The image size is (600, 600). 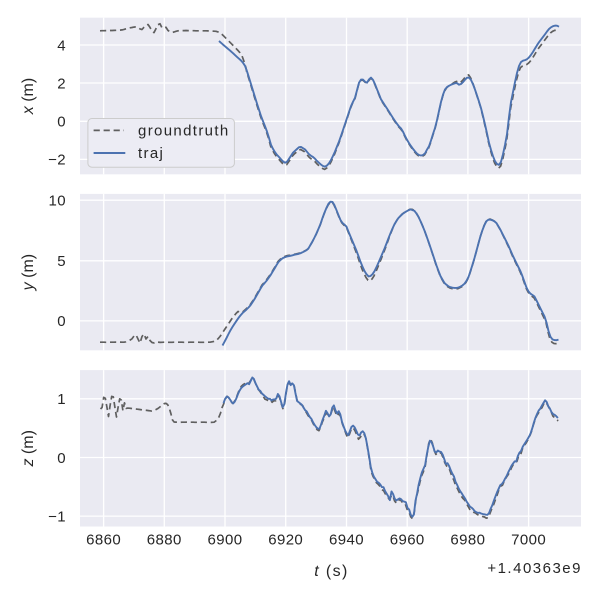 I want to click on svg-text: 6960, so click(x=407, y=540).